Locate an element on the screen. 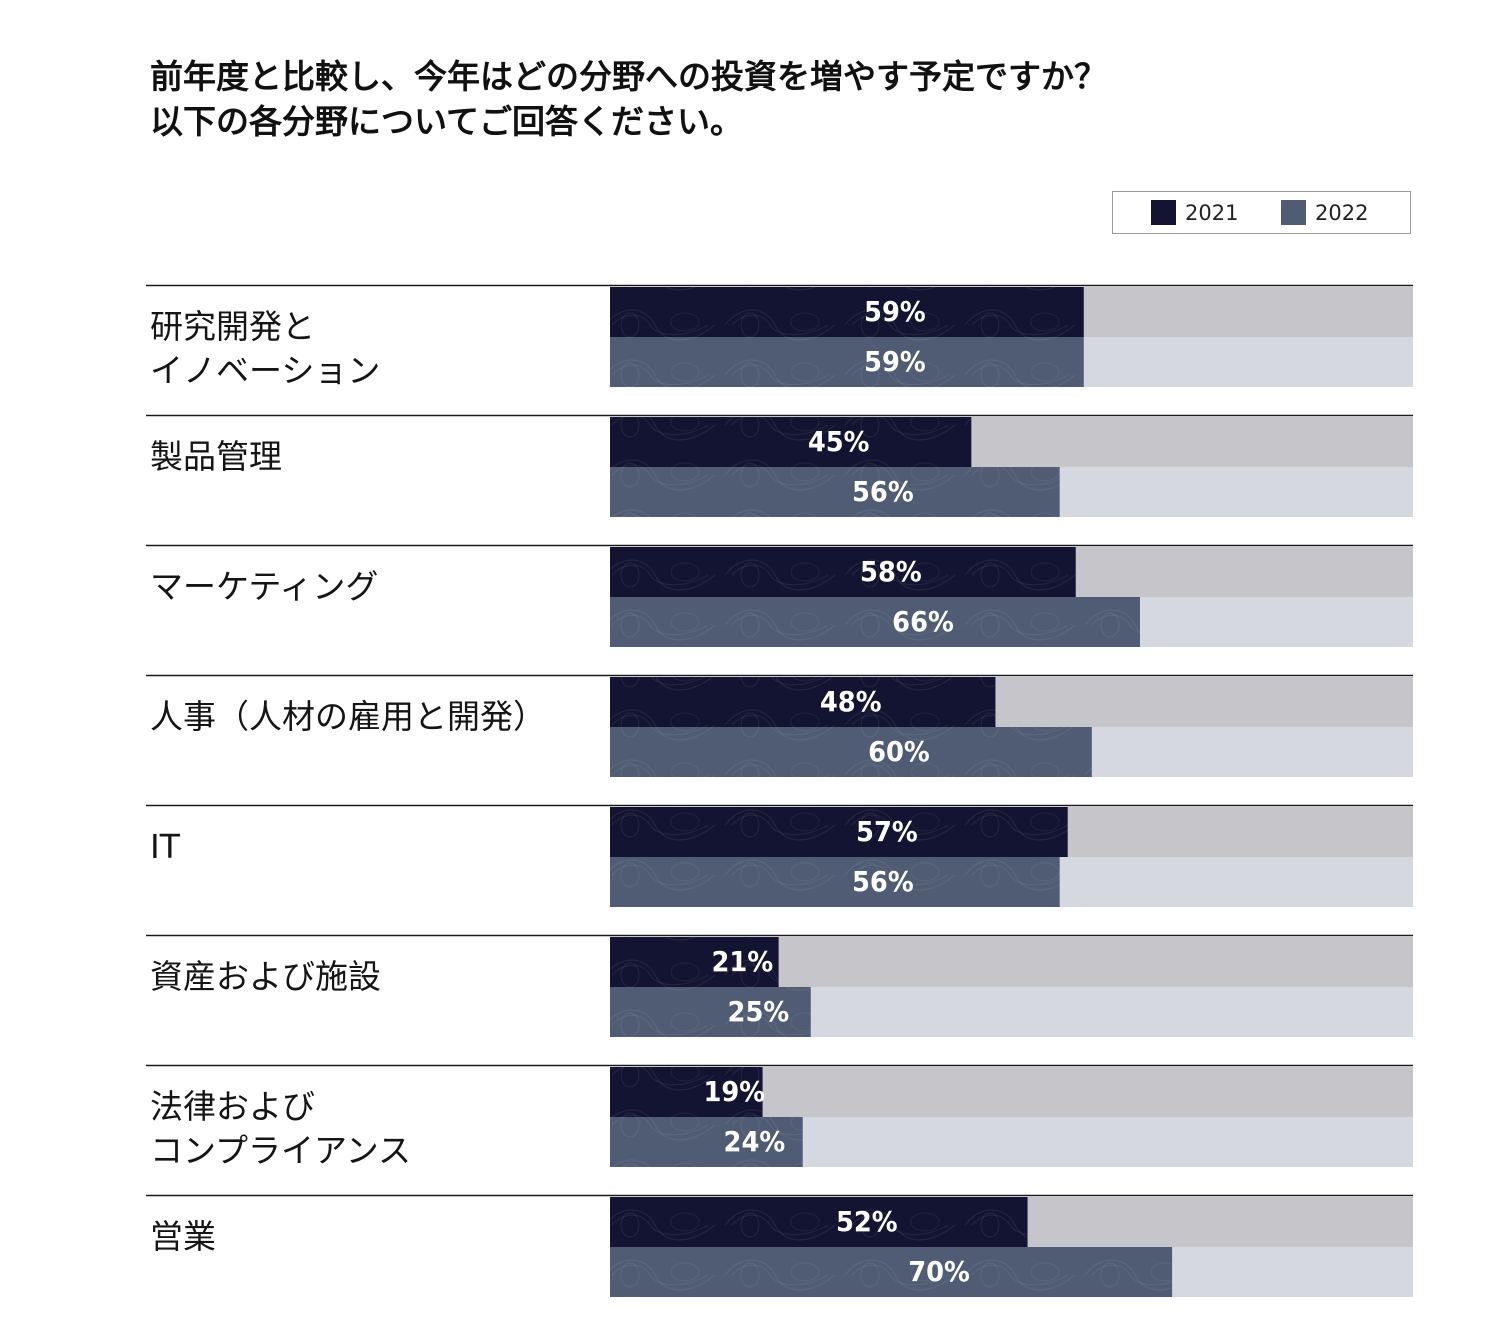 This screenshot has height=1321, width=1499. legend-item-2022: 2022 is located at coordinates (1324, 212).